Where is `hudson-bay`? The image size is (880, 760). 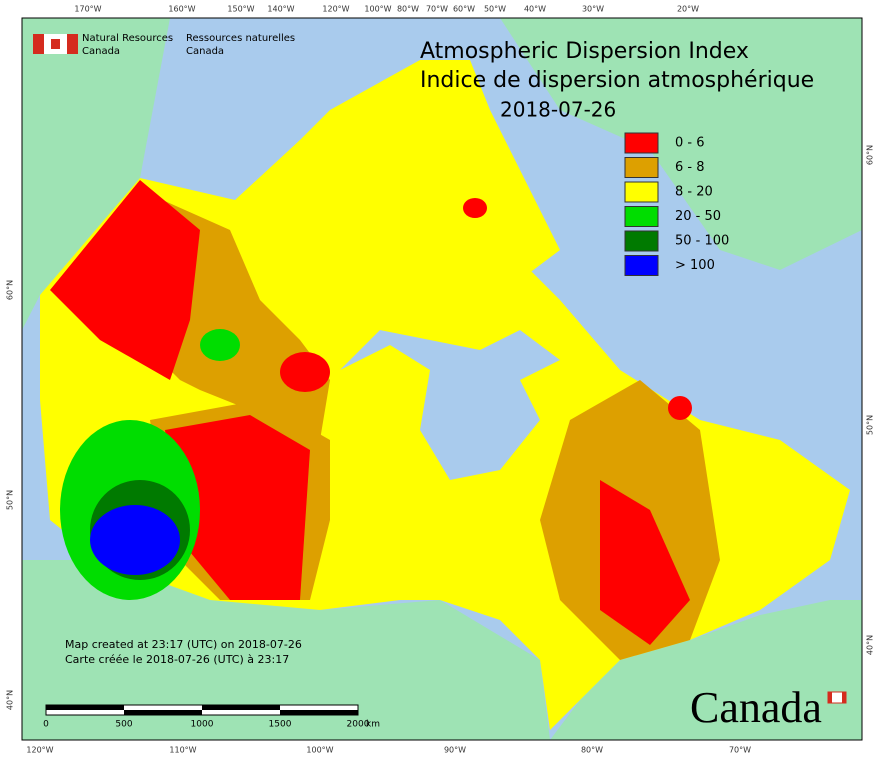
hudson-bay is located at coordinates (450, 405).